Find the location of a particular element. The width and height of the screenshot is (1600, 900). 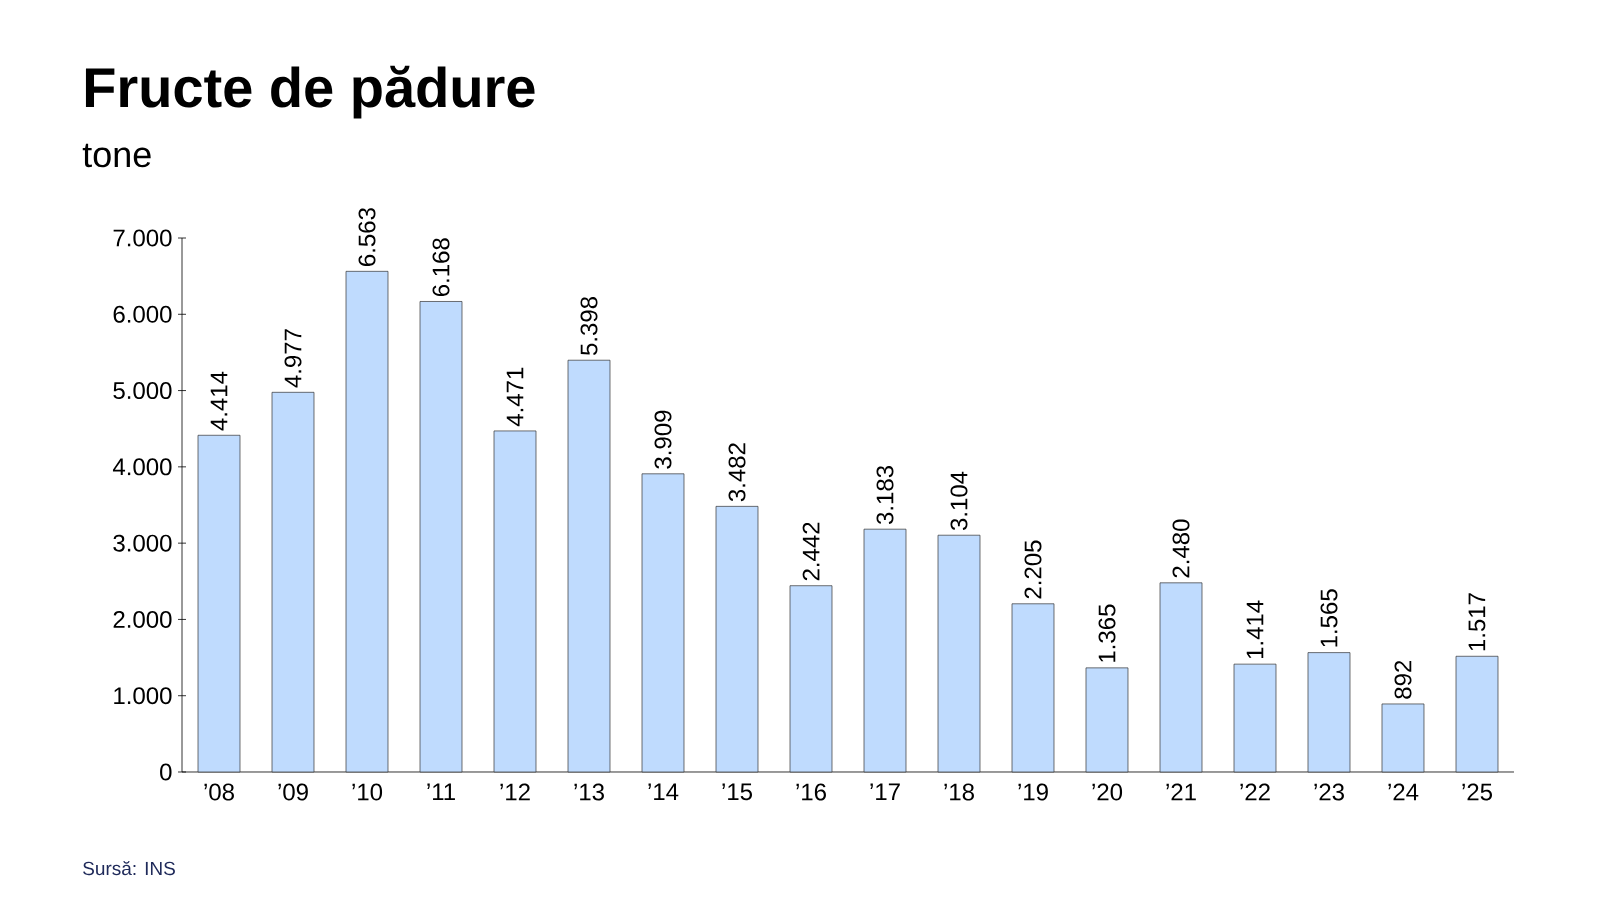

x-tick-label: ’25 is located at coordinates (1477, 792).